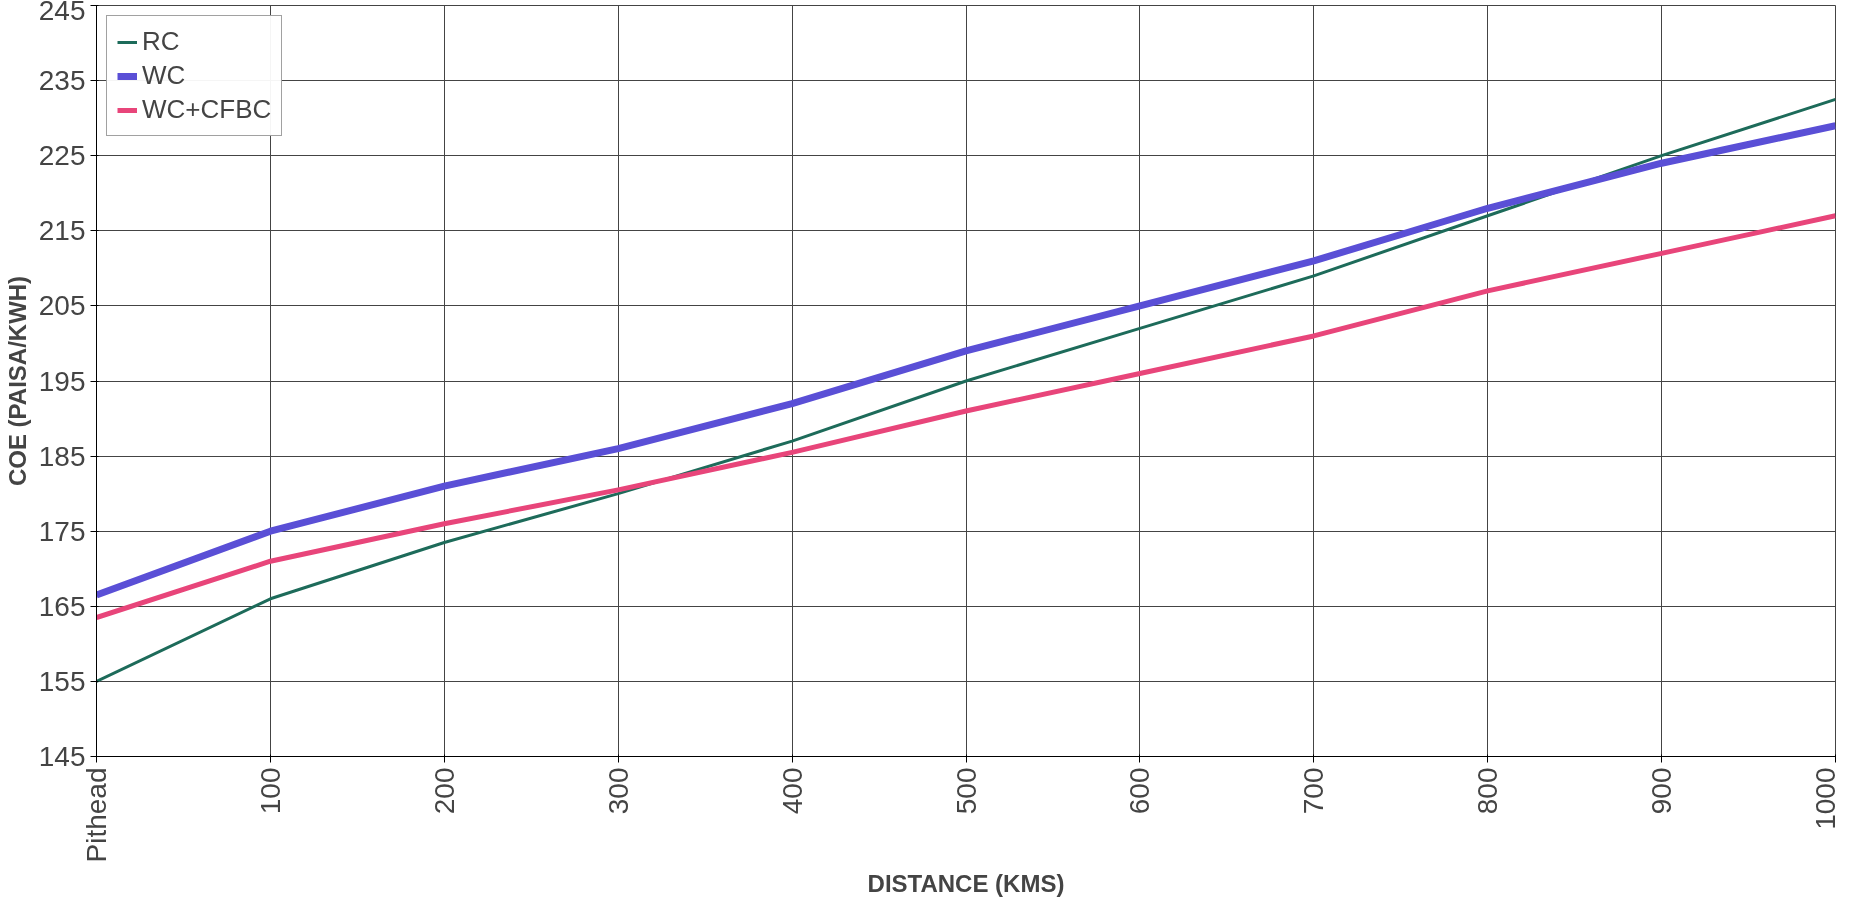  Describe the element at coordinates (1314, 791) in the screenshot. I see `x-tick-label: 700` at that location.